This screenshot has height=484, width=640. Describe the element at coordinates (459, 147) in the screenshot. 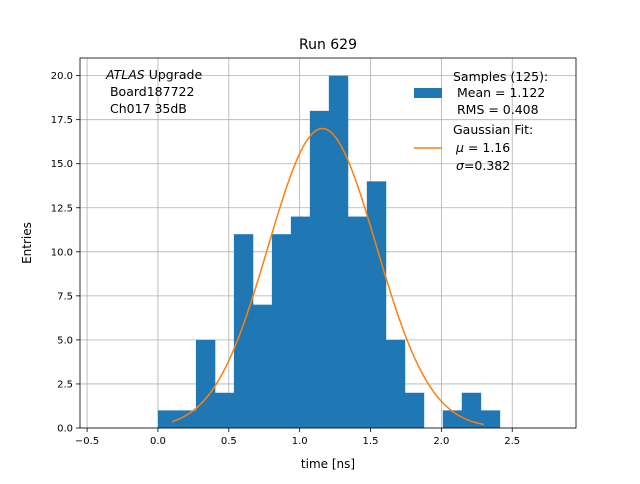

I see `legend-mu-symbol: μ` at that location.